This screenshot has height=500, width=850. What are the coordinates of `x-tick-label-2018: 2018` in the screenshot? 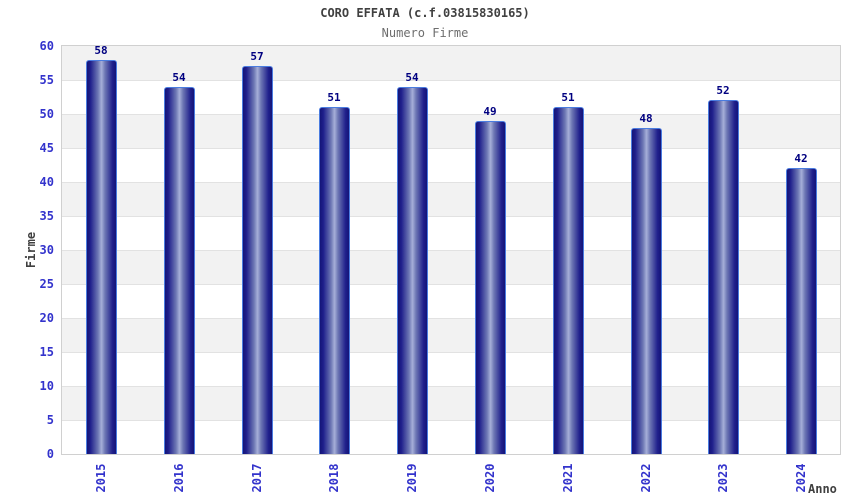 It's located at (334, 478).